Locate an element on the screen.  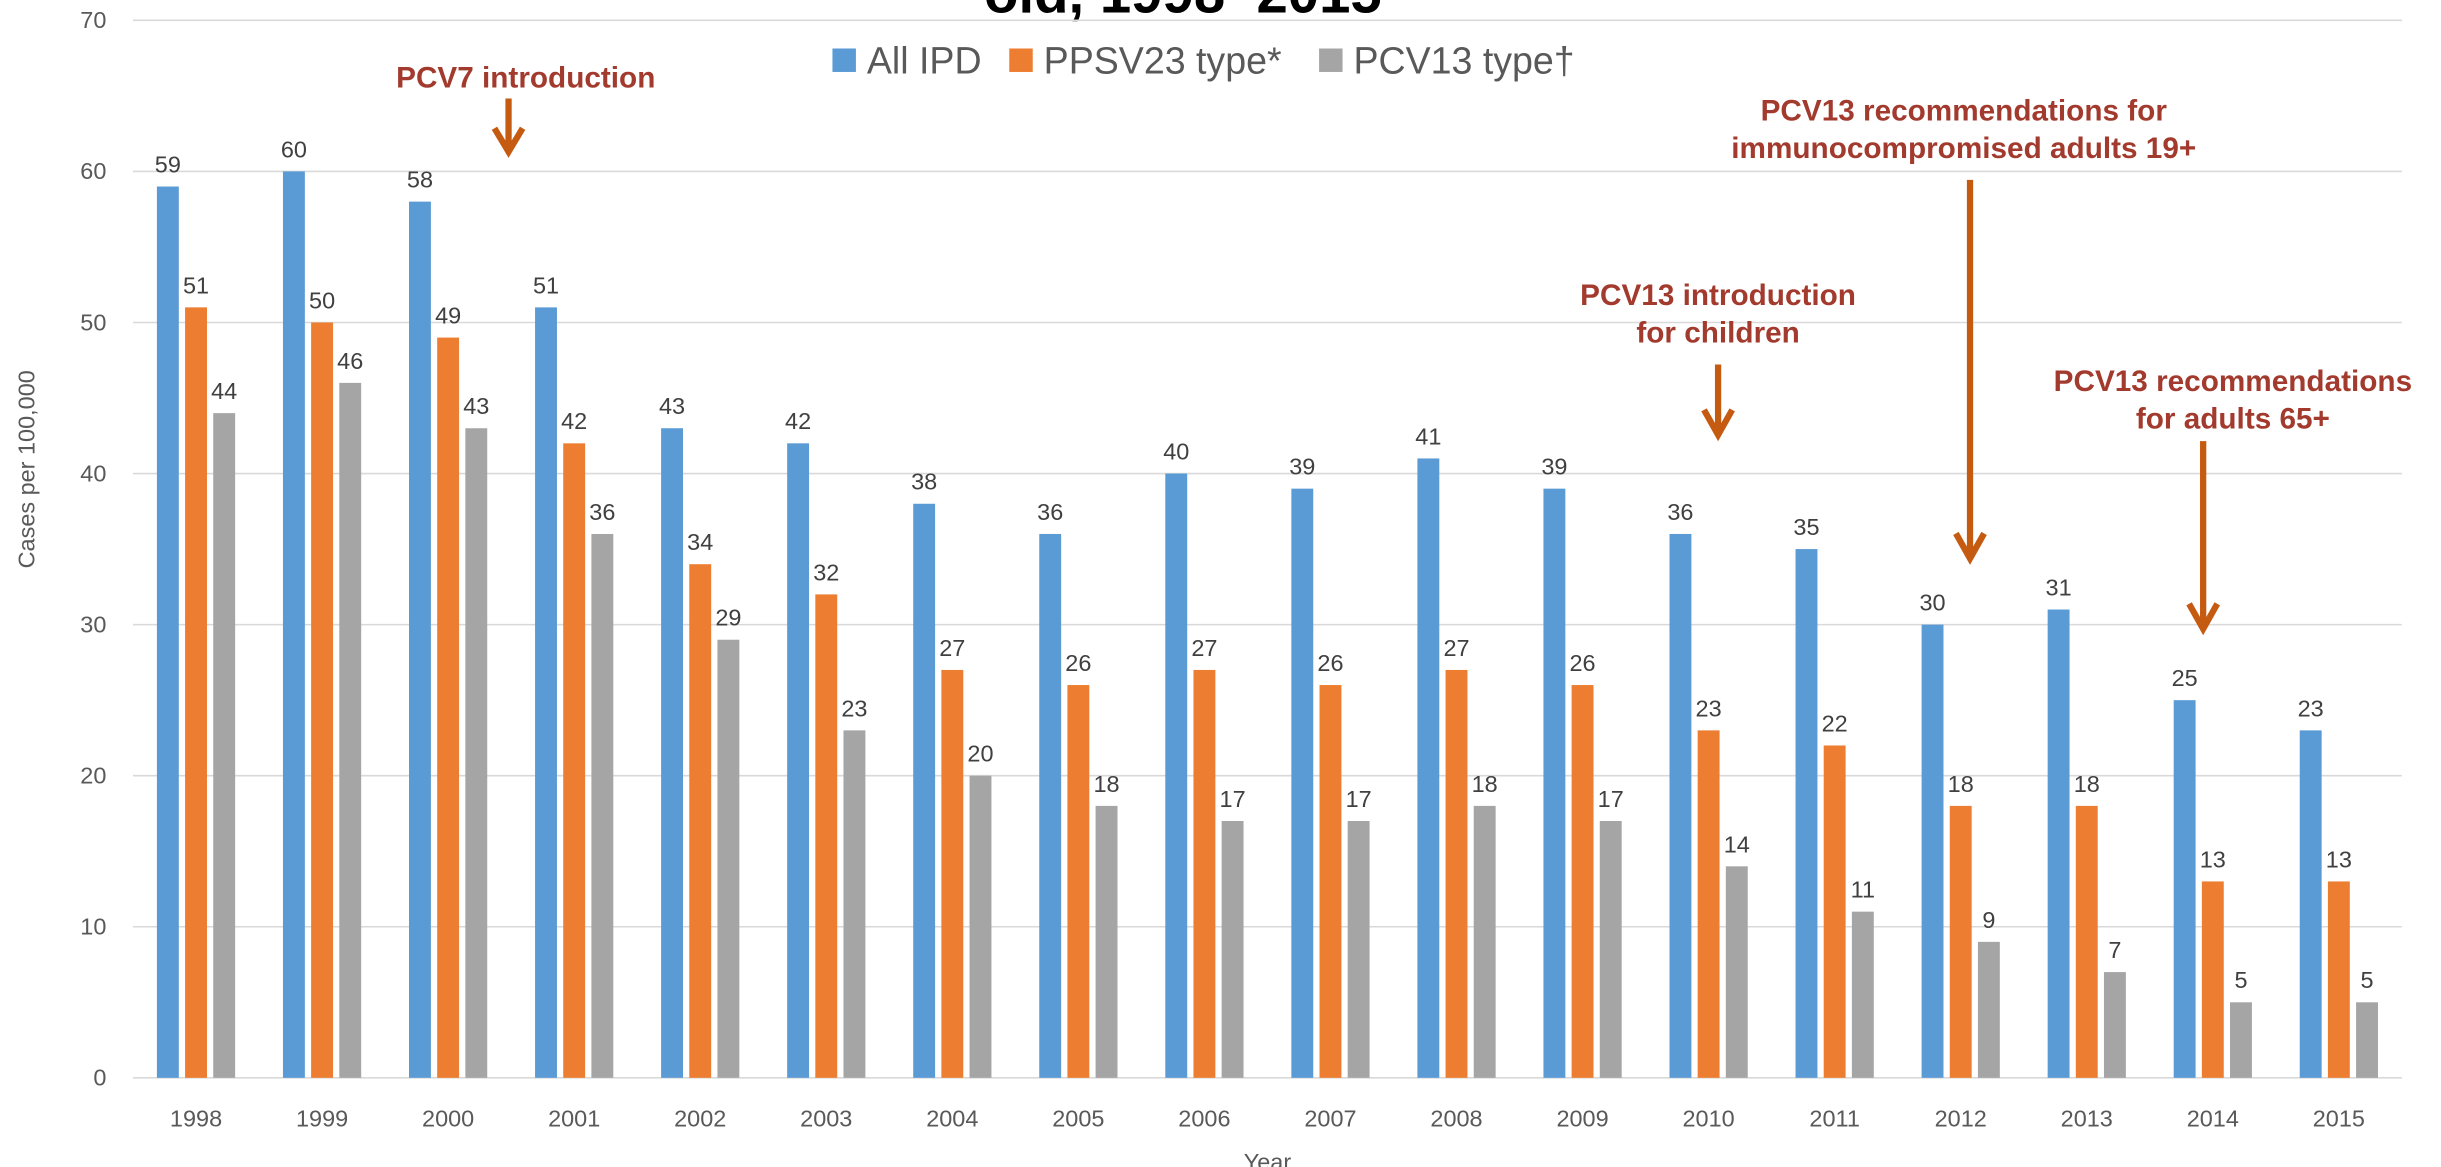
x-tick-label: 2010 is located at coordinates (1709, 1118).